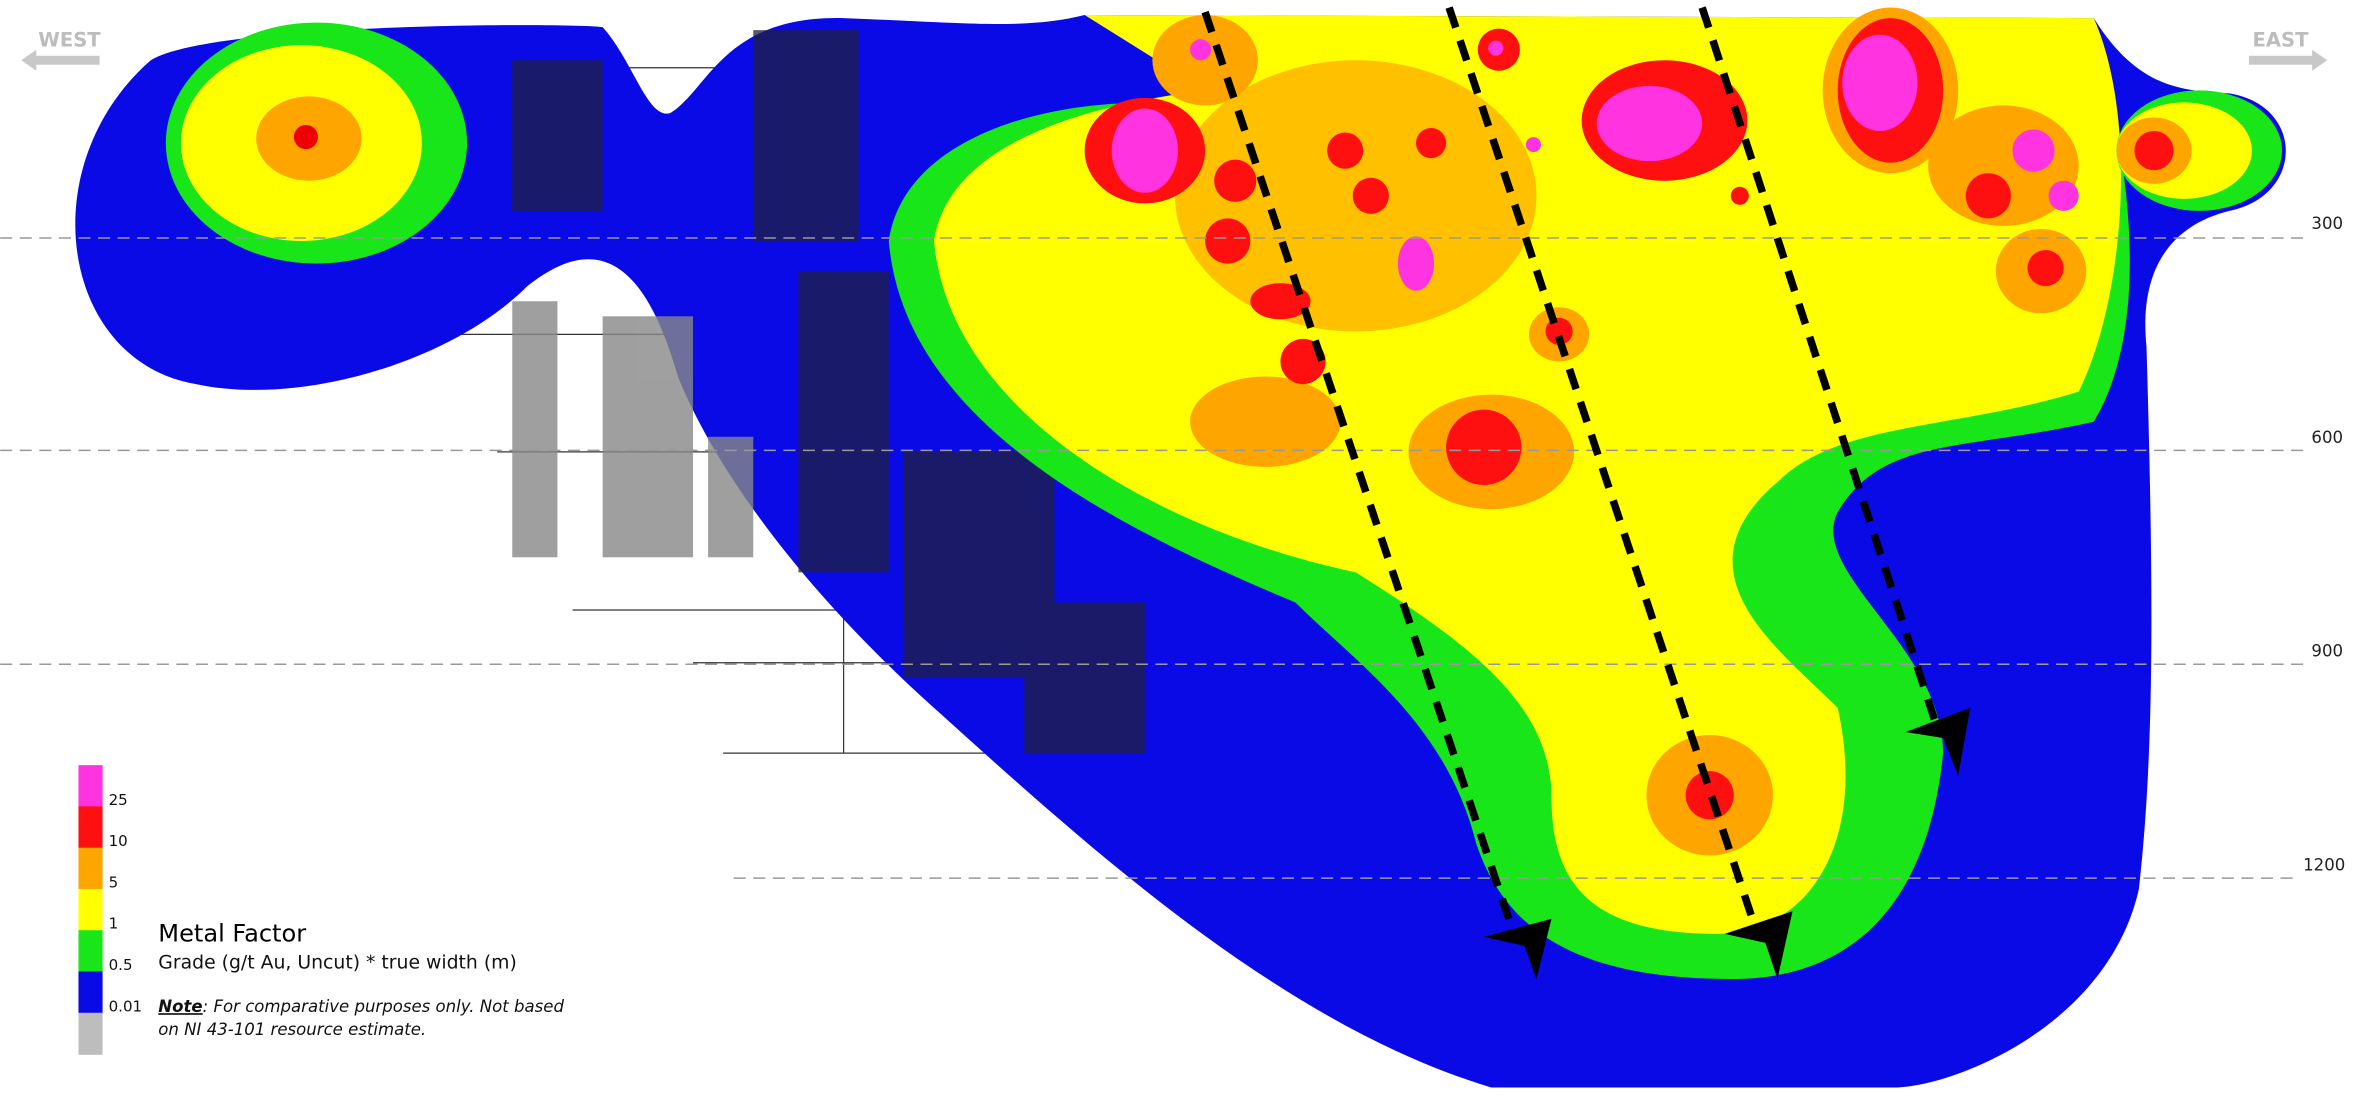 This screenshot has width=2356, height=1095. Describe the element at coordinates (337, 962) in the screenshot. I see `legend-subtitle: Grade (g/t Au, Uncut) * true width (m)` at that location.